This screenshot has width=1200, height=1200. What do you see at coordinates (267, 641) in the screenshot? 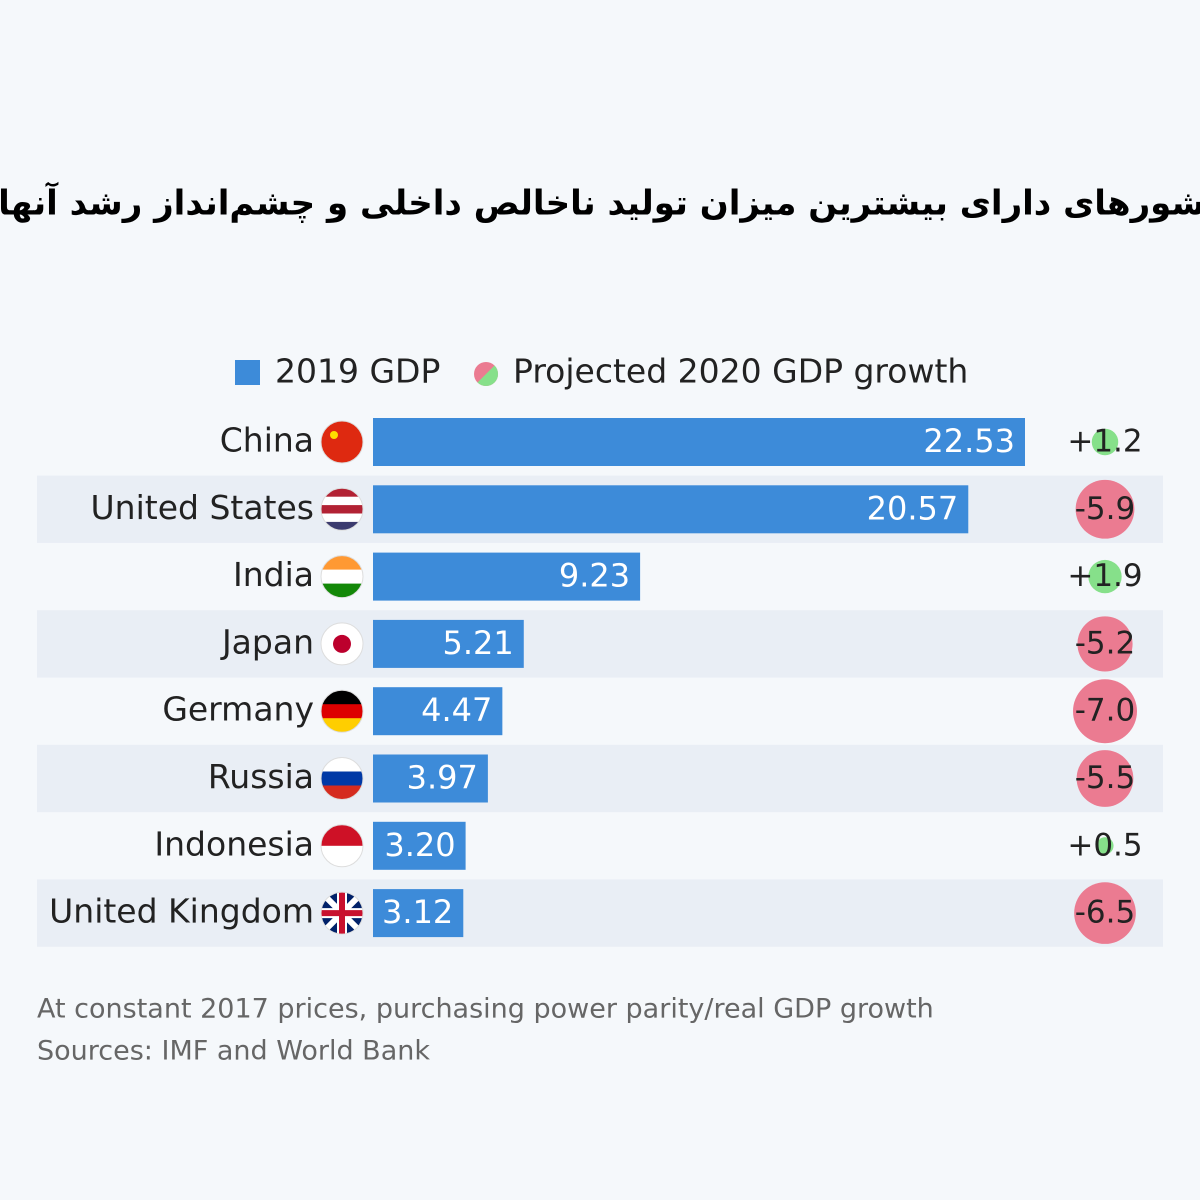
I see `category-label: Japan` at bounding box center [267, 641].